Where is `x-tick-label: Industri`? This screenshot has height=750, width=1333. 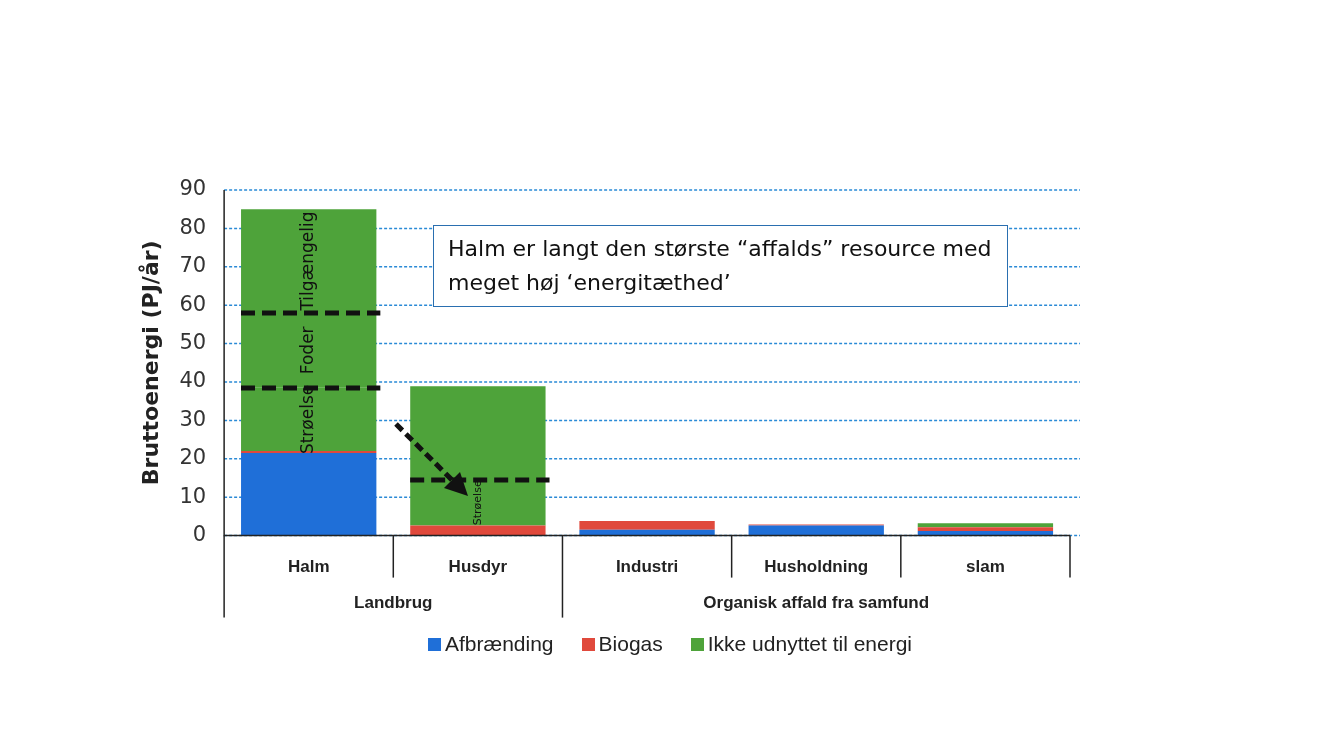
x-tick-label: Industri is located at coordinates (647, 567).